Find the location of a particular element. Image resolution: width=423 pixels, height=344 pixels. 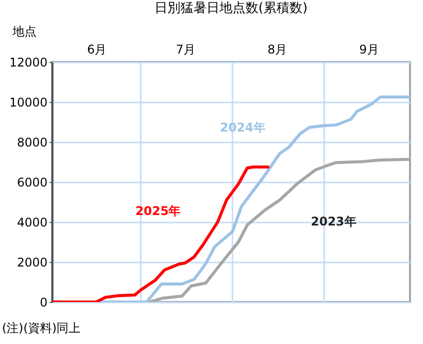

y-tick-label: 8000 is located at coordinates (32, 143).